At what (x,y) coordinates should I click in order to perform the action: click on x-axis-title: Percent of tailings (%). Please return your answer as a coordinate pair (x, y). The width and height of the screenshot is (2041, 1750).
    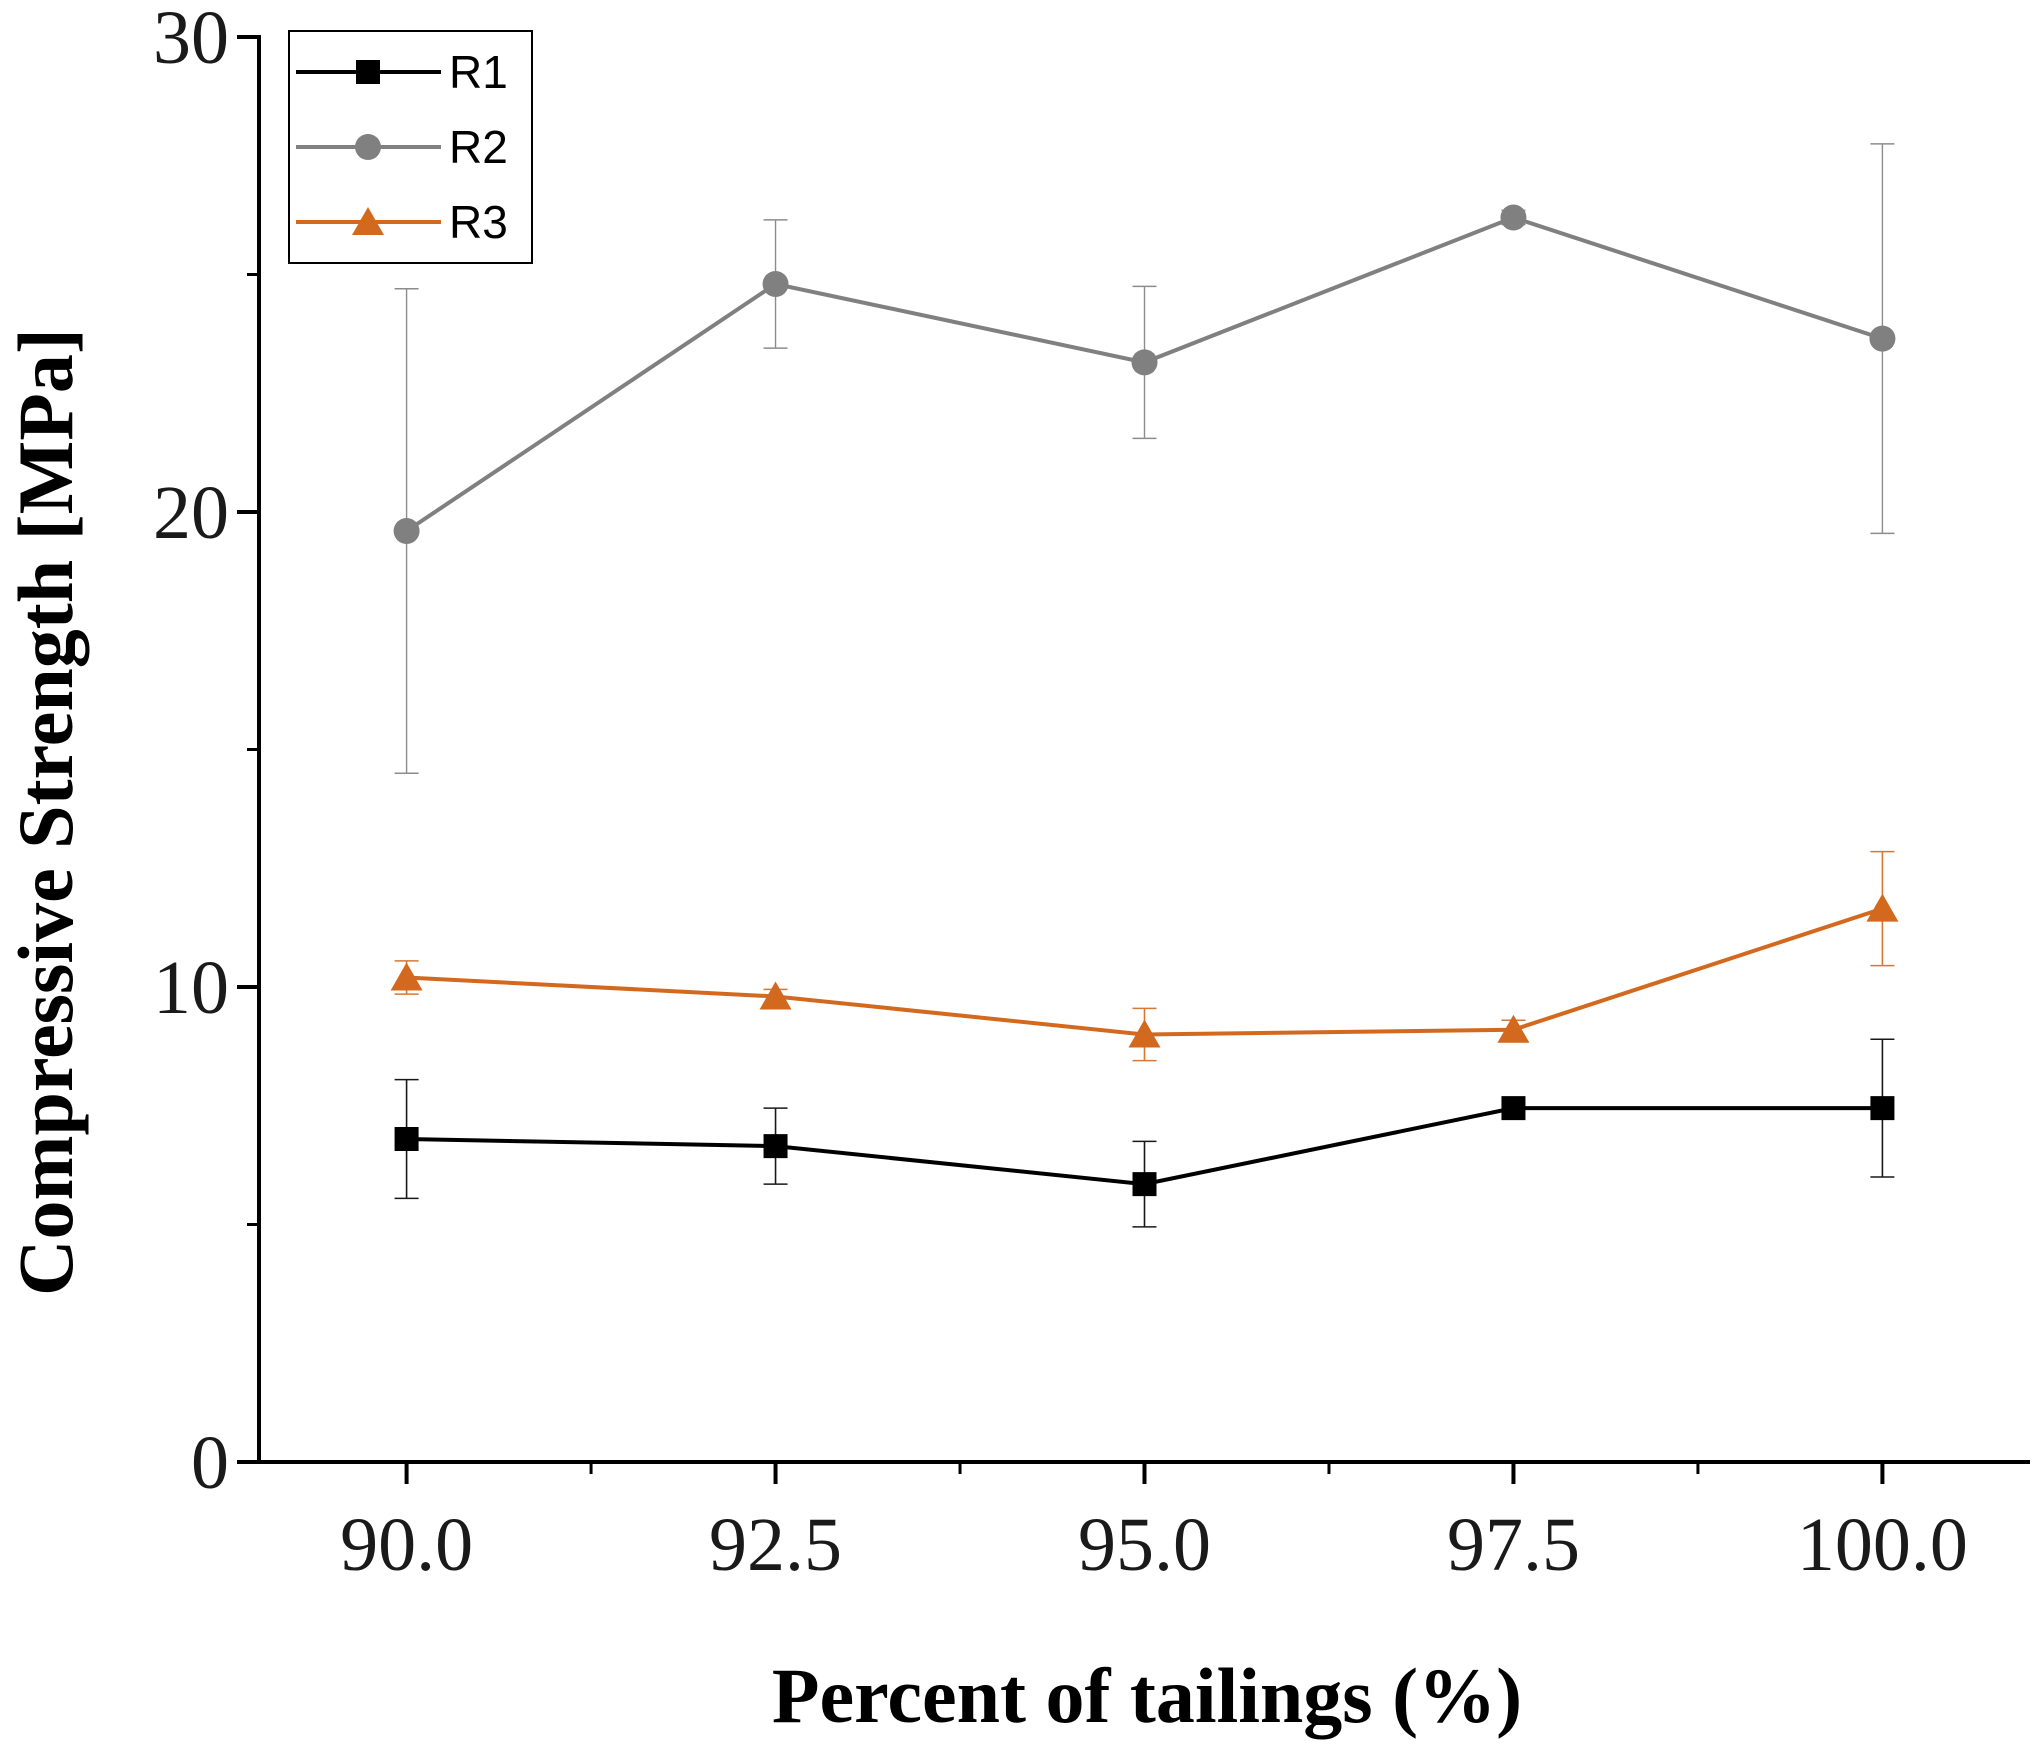
    Looking at the image, I should click on (1147, 1695).